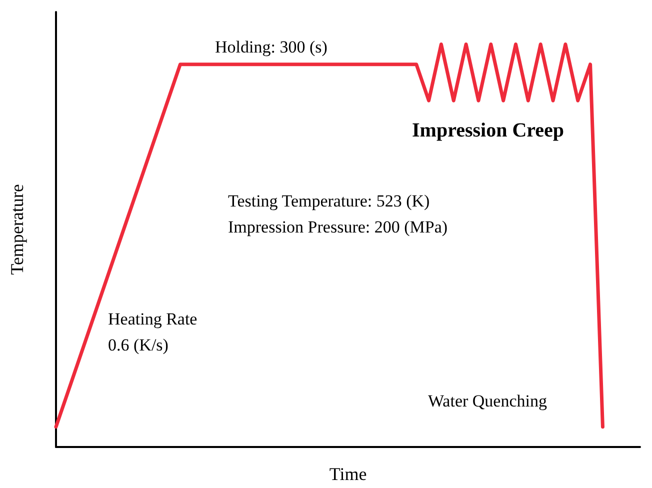 This screenshot has height=488, width=652. What do you see at coordinates (17, 229) in the screenshot?
I see `y-axis-title: Temperature` at bounding box center [17, 229].